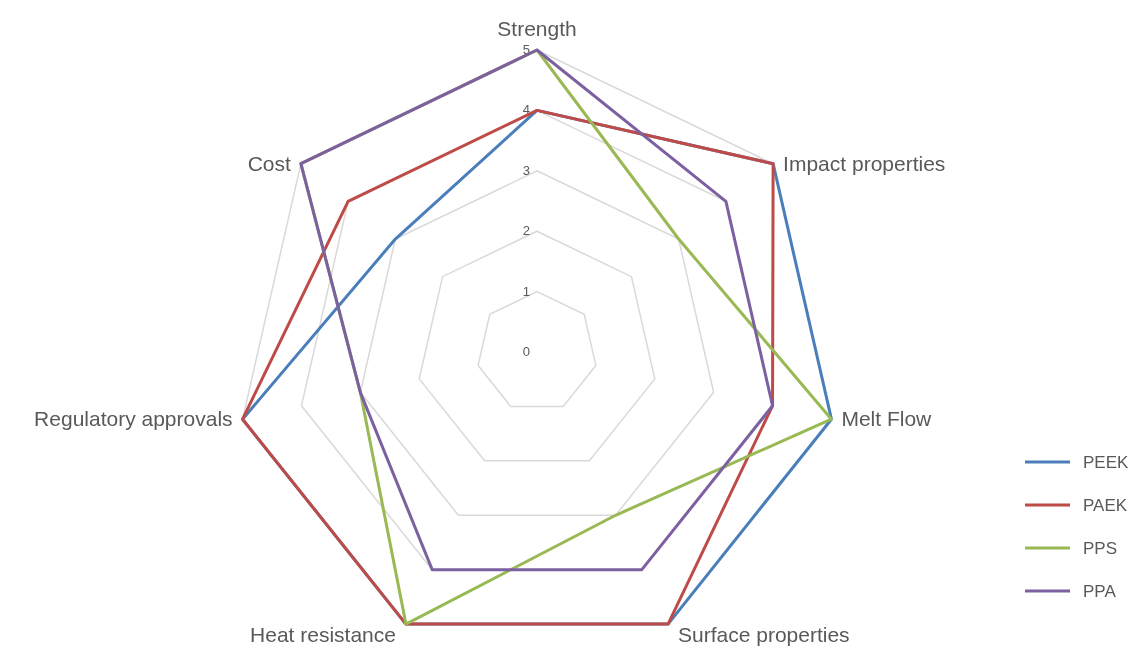 The height and width of the screenshot is (647, 1132). Describe the element at coordinates (1100, 591) in the screenshot. I see `legend-label: PPA` at that location.